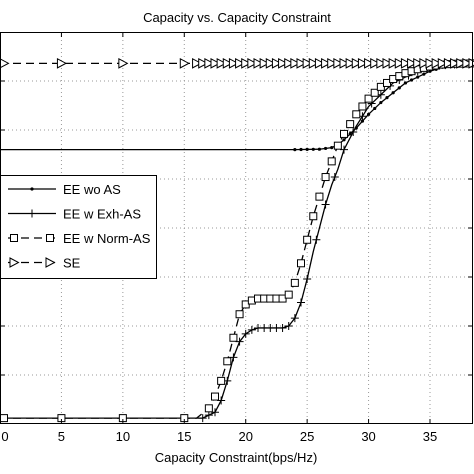 Image resolution: width=474 pixels, height=474 pixels. I want to click on legend-item: EE w Norm-AS, so click(79, 238).